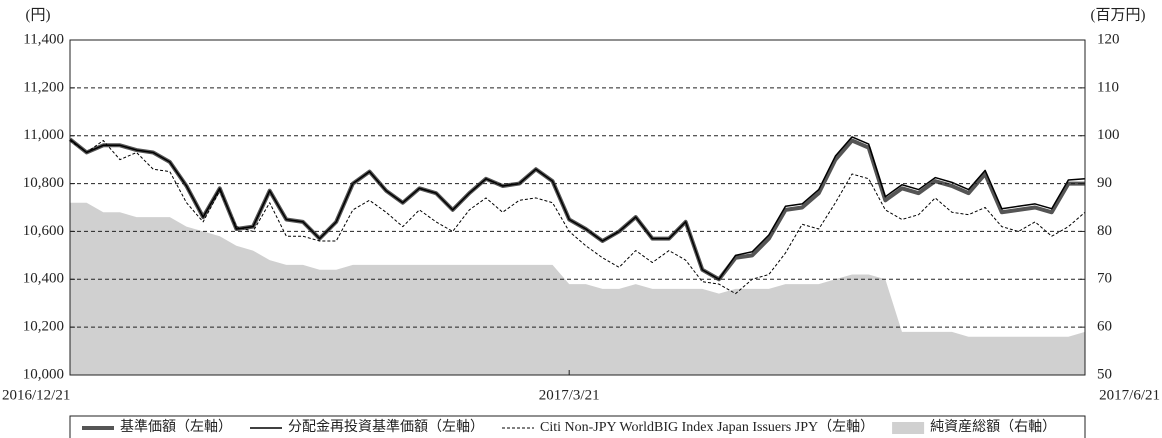  I want to click on y2-tick-label: 60, so click(1104, 327).